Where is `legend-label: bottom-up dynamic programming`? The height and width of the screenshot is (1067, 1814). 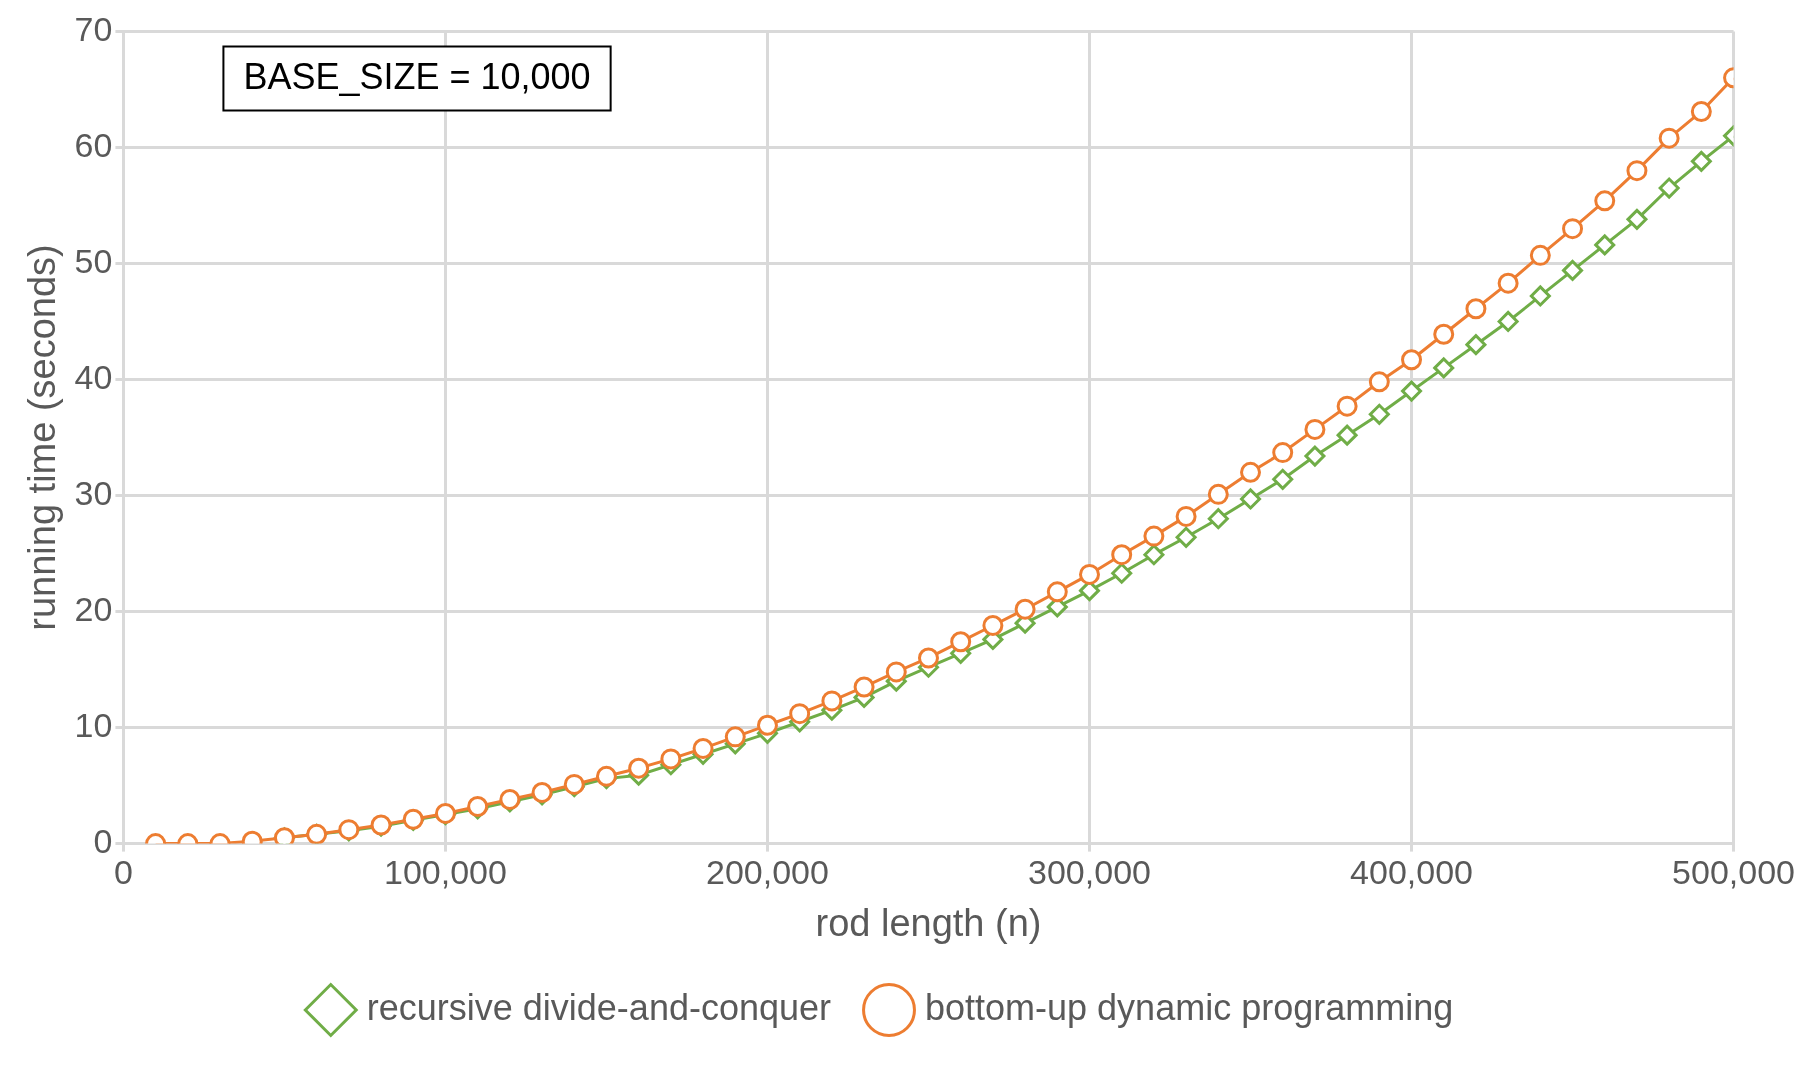
legend-label: bottom-up dynamic programming is located at coordinates (1189, 1007).